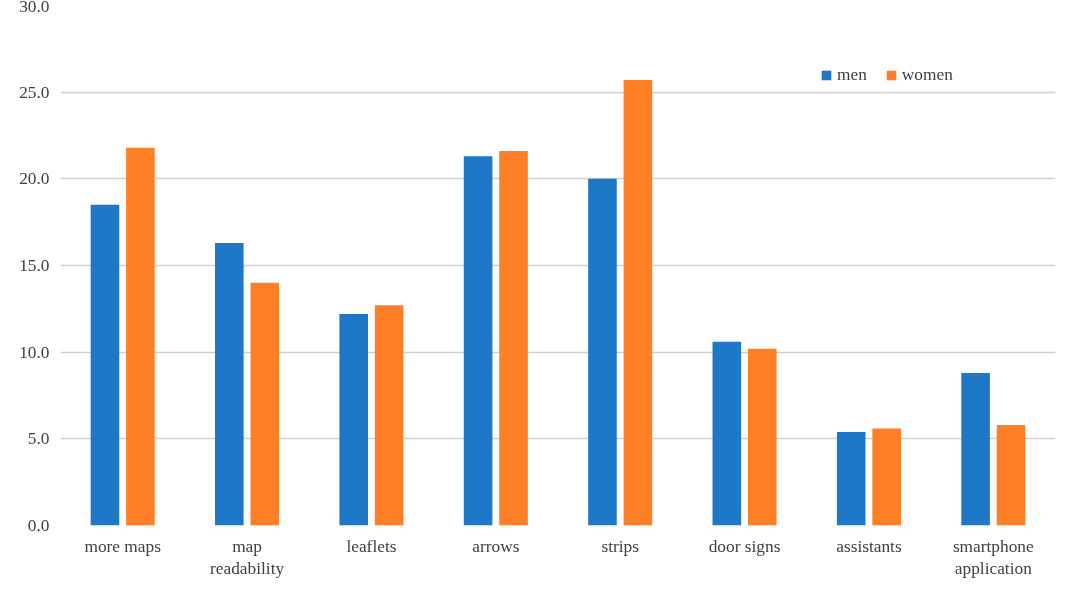 The width and height of the screenshot is (1067, 592). I want to click on x-tick-label: more maps, so click(123, 546).